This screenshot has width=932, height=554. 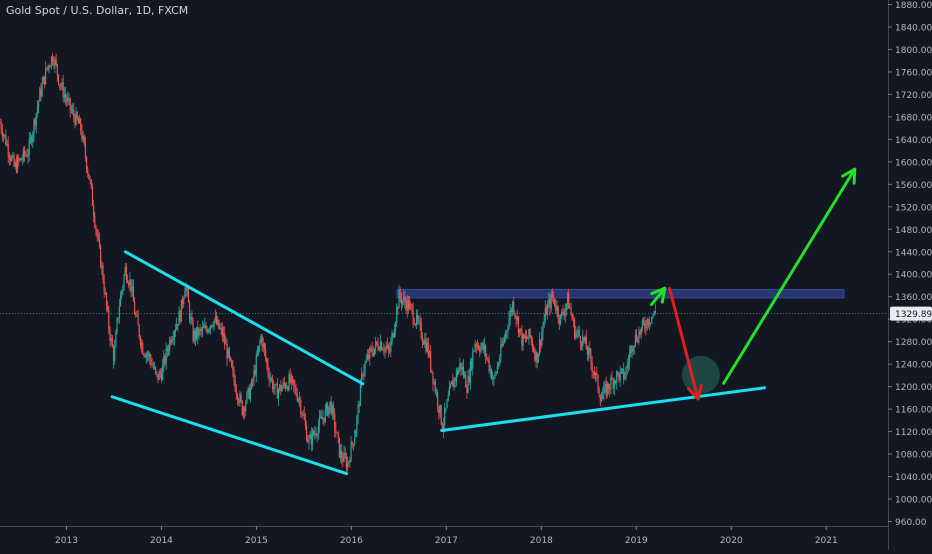 I want to click on price-axis, so click(x=910, y=275).